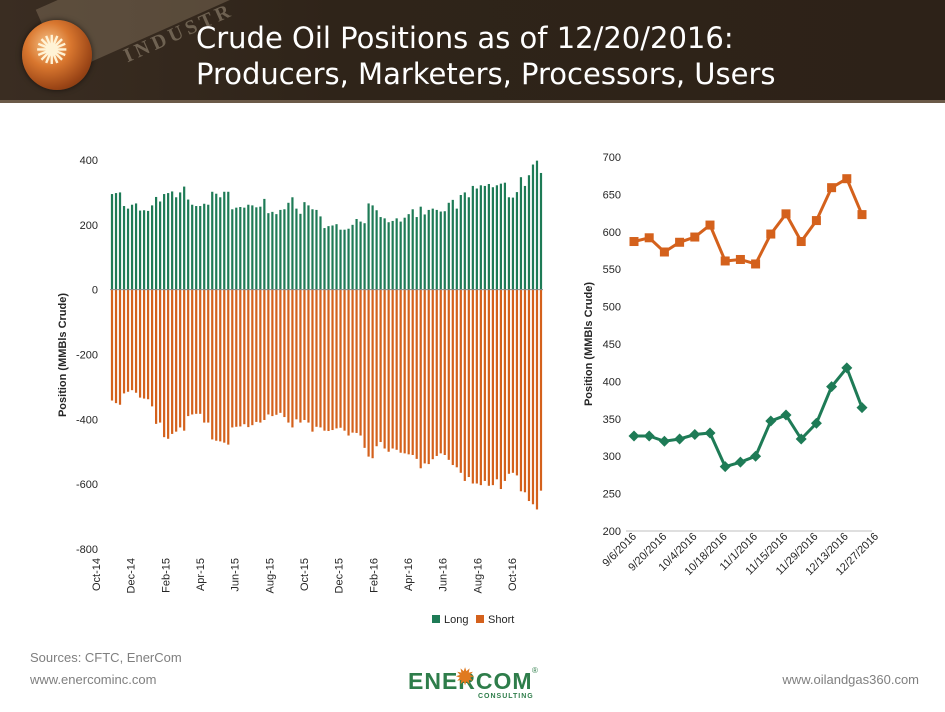 Image resolution: width=945 pixels, height=712 pixels. Describe the element at coordinates (612, 270) in the screenshot. I see `line-y-tick-label: 550` at that location.